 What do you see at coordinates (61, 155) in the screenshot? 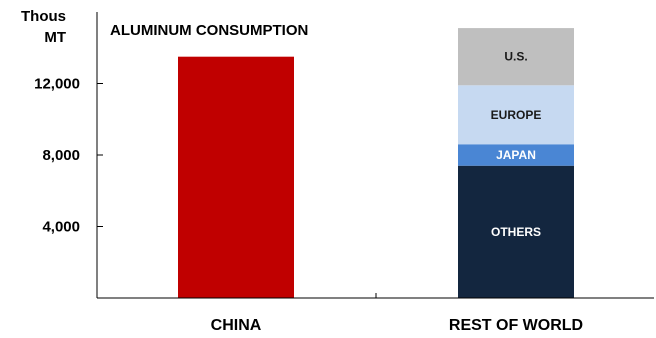
I see `y-tick-label: 8,000` at bounding box center [61, 155].